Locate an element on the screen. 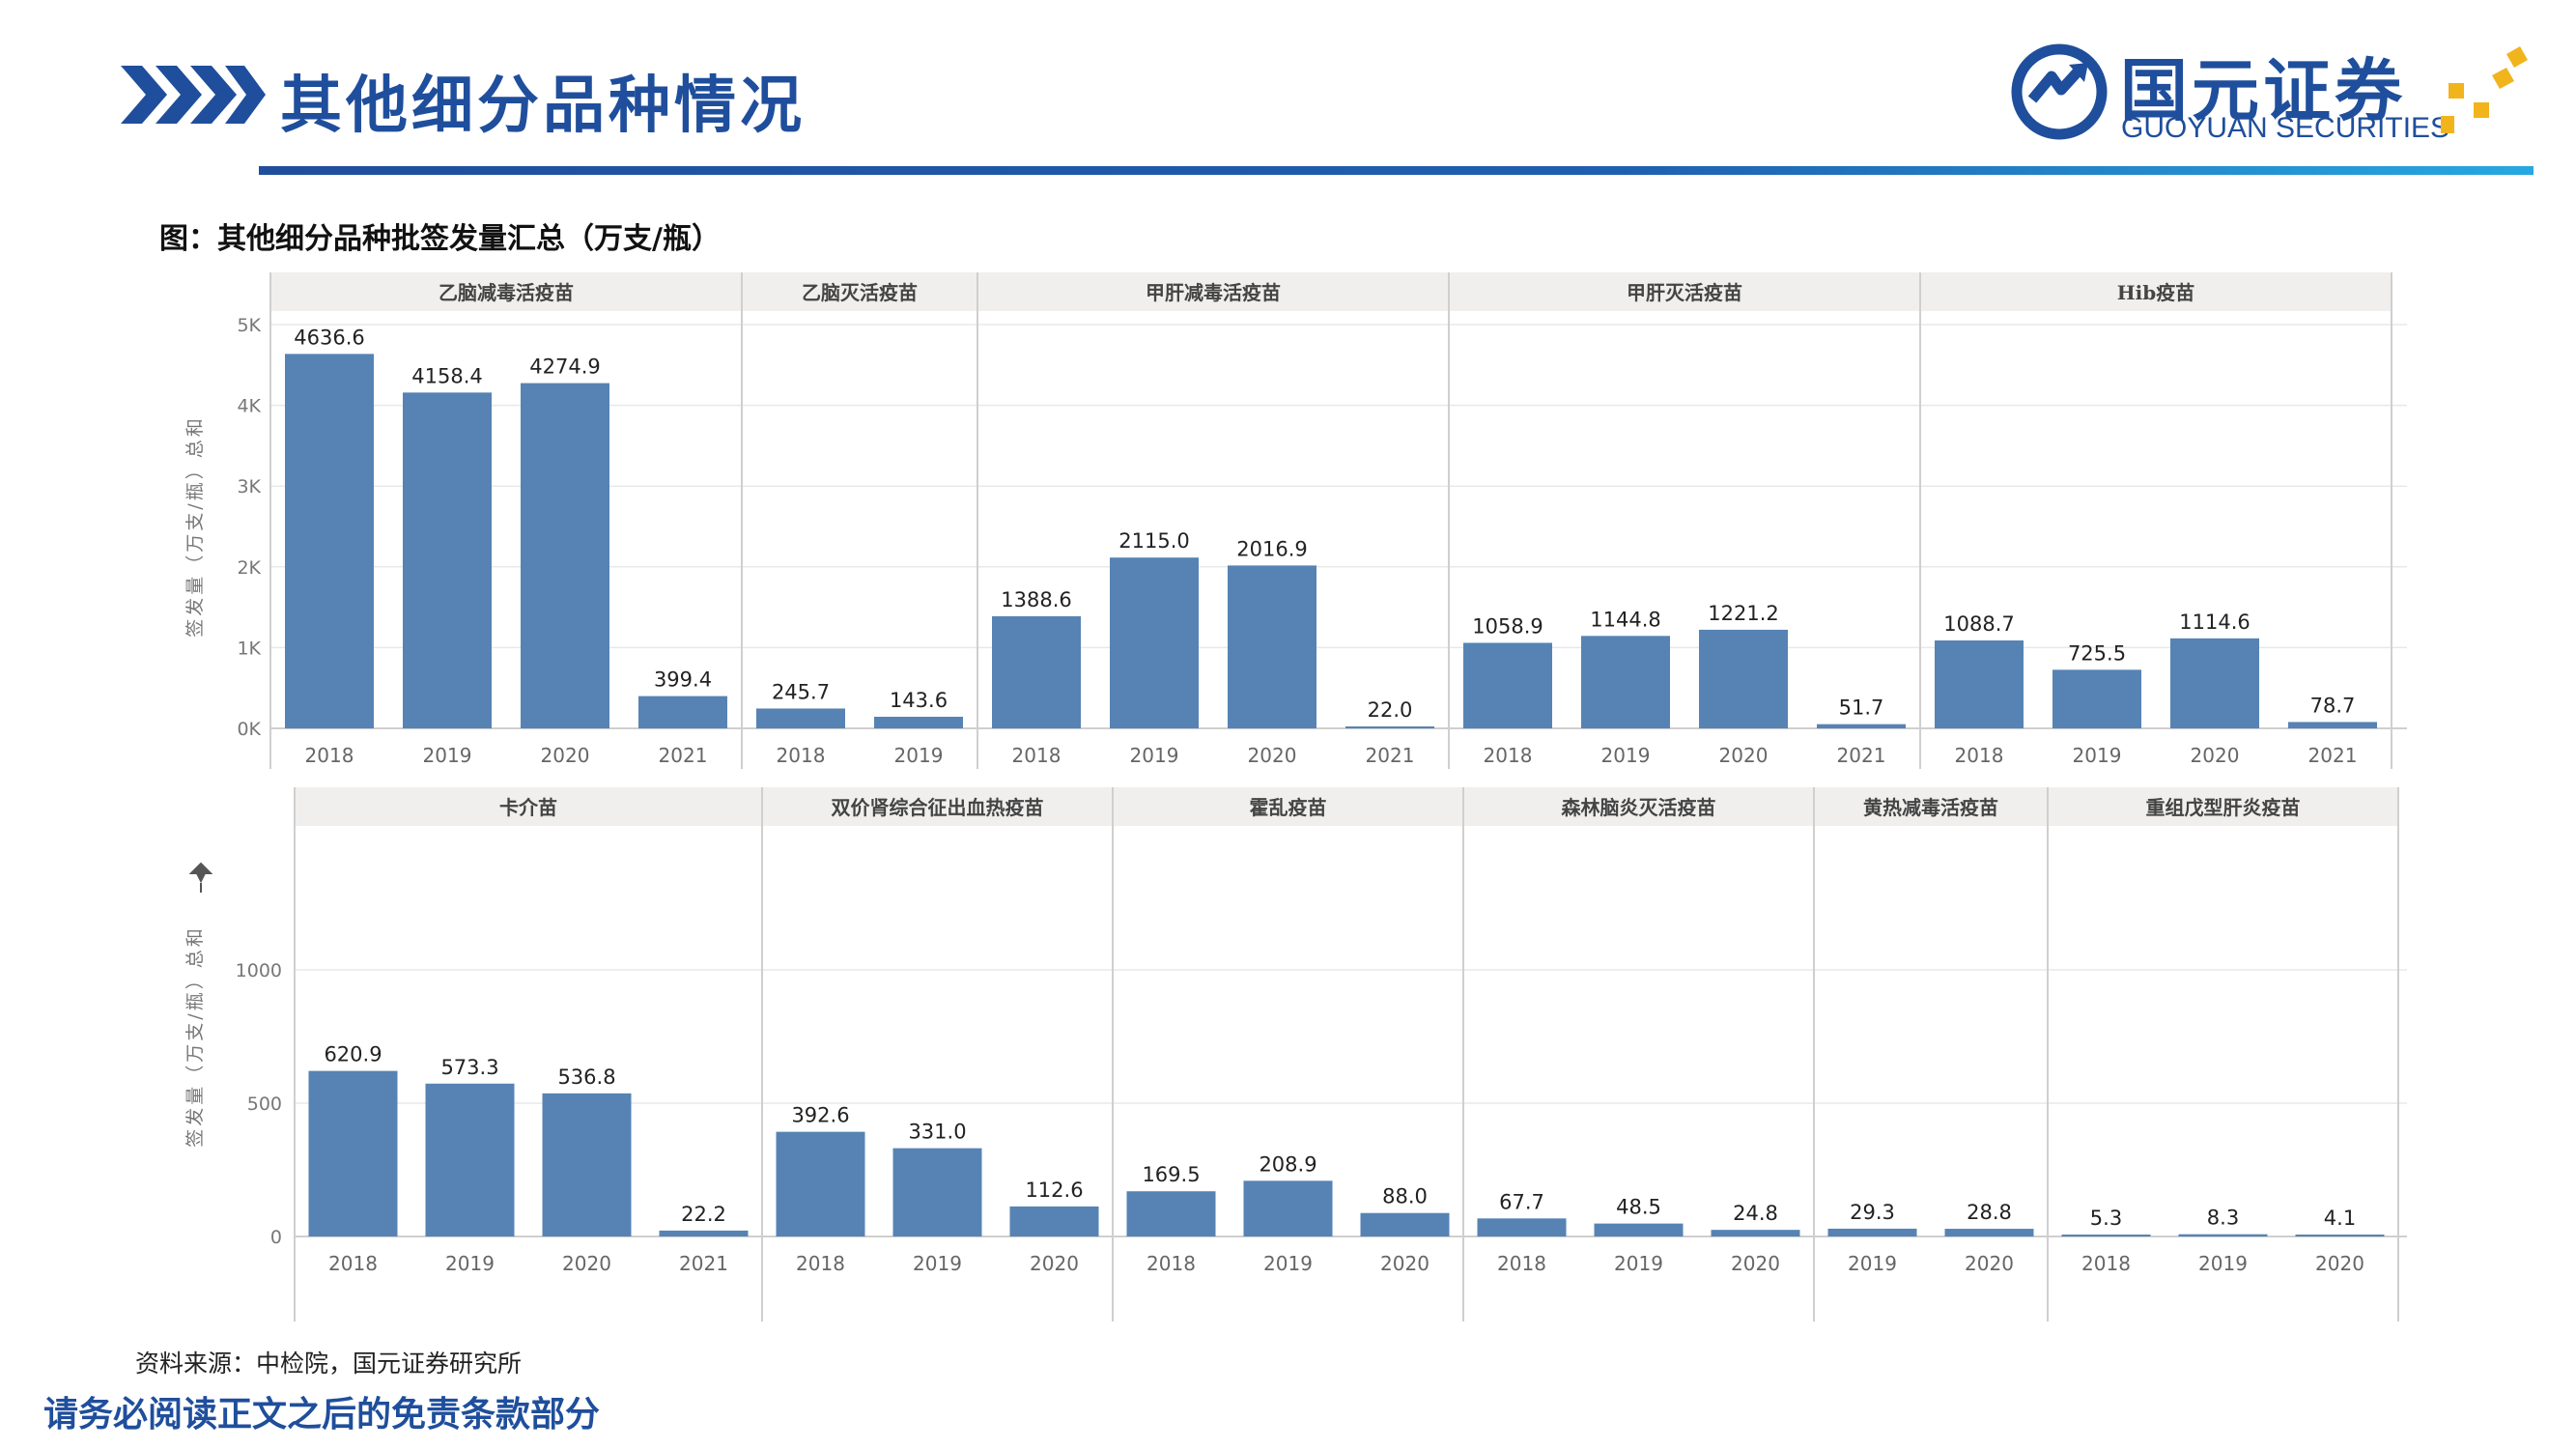 This screenshot has height=1449, width=2576. bar-data-label: 4274.9 is located at coordinates (564, 367).